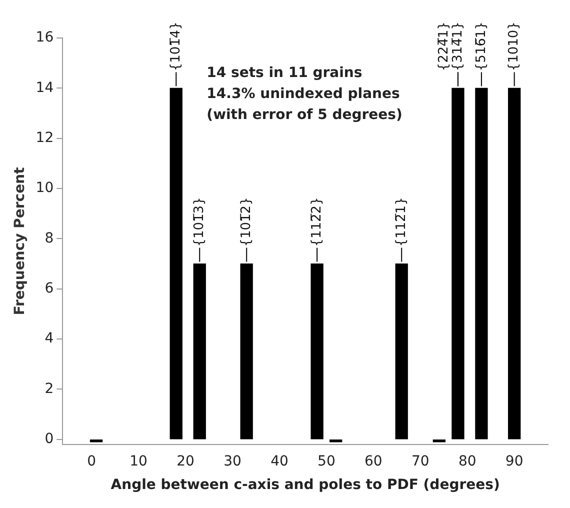 Image resolution: width=570 pixels, height=508 pixels. Describe the element at coordinates (303, 94) in the screenshot. I see `annotation: 14.3% unindexed planes` at that location.